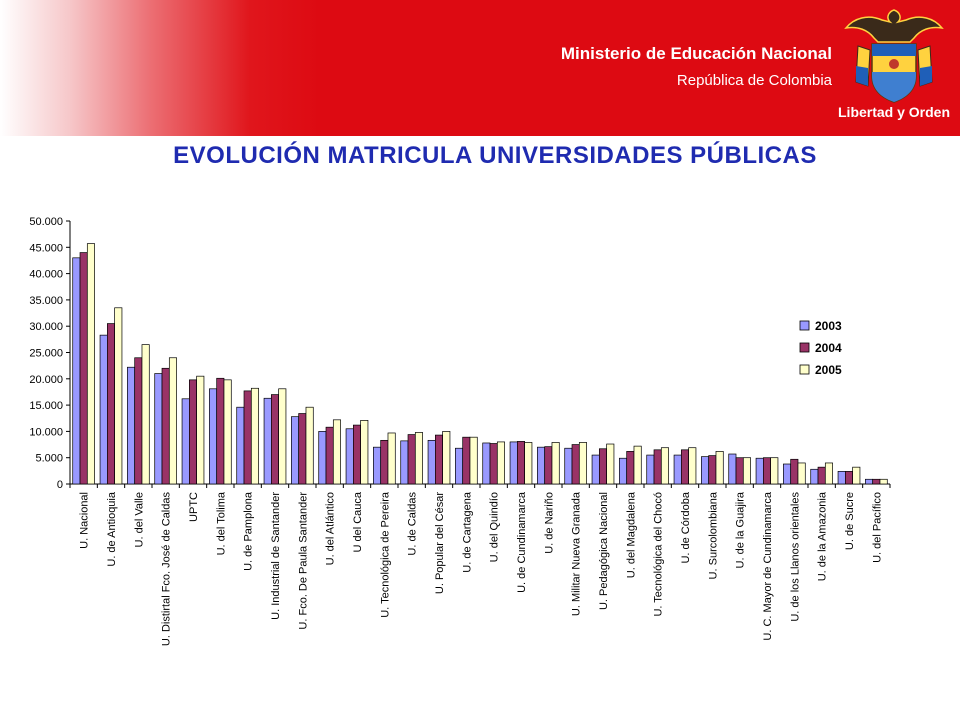 This screenshot has width=960, height=720. What do you see at coordinates (577, 553) in the screenshot?
I see `category-label: U. Militar Nueva Granada` at bounding box center [577, 553].